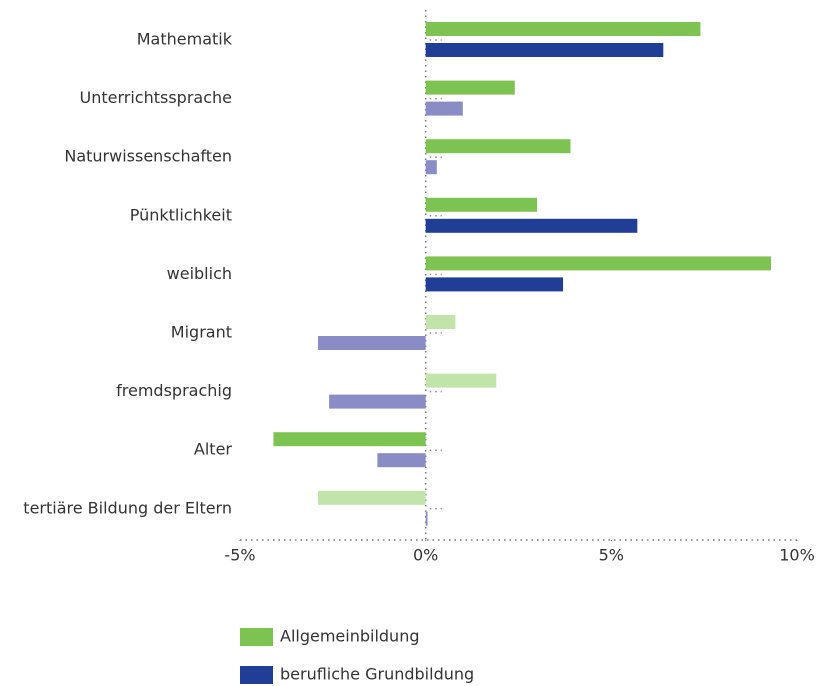  What do you see at coordinates (377, 674) in the screenshot?
I see `legend-label: berufliche Grundbildung` at bounding box center [377, 674].